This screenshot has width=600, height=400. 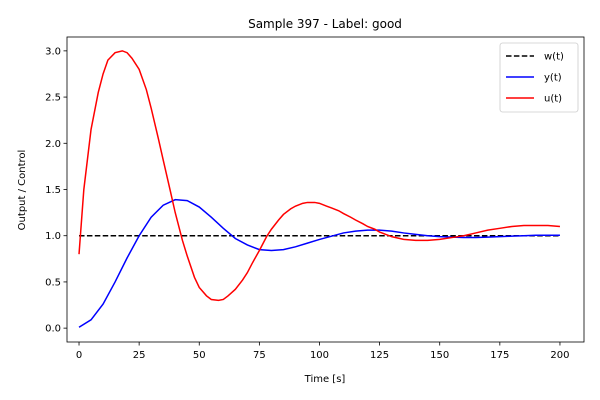 I want to click on x-tick-label: 125, so click(x=379, y=355).